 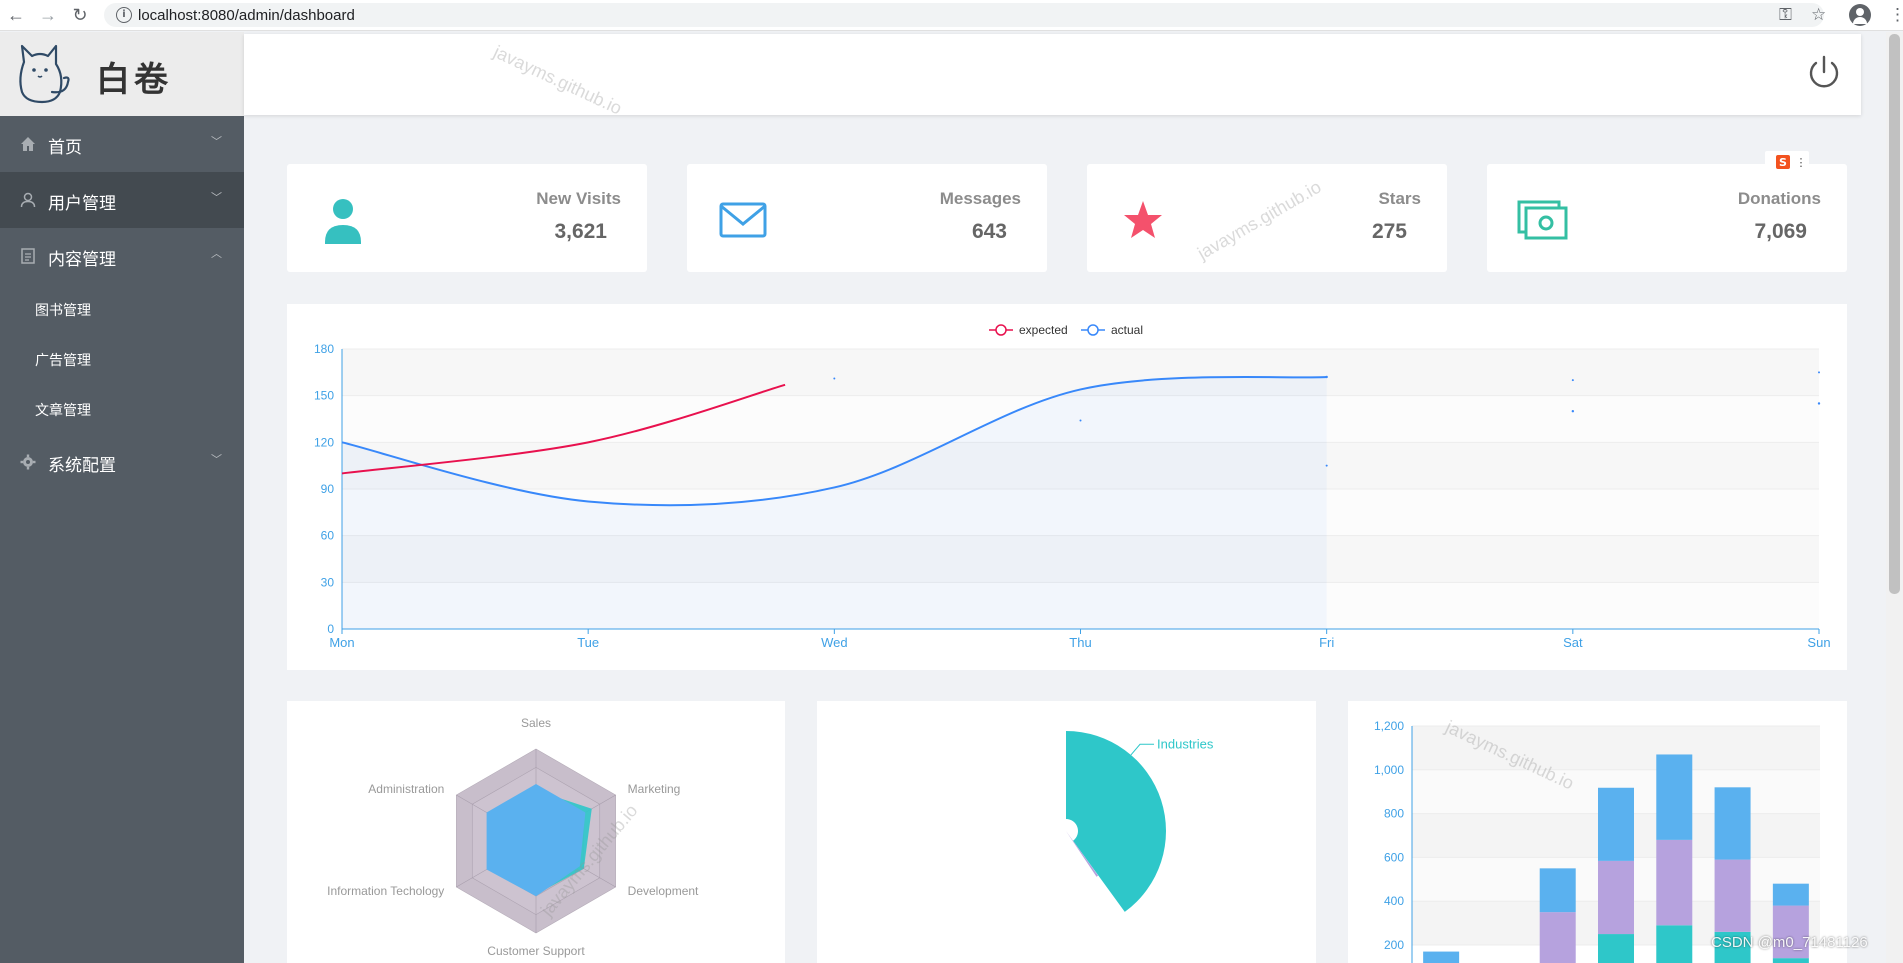 I want to click on sidebar-item-label: 用户管理, so click(x=82, y=203).